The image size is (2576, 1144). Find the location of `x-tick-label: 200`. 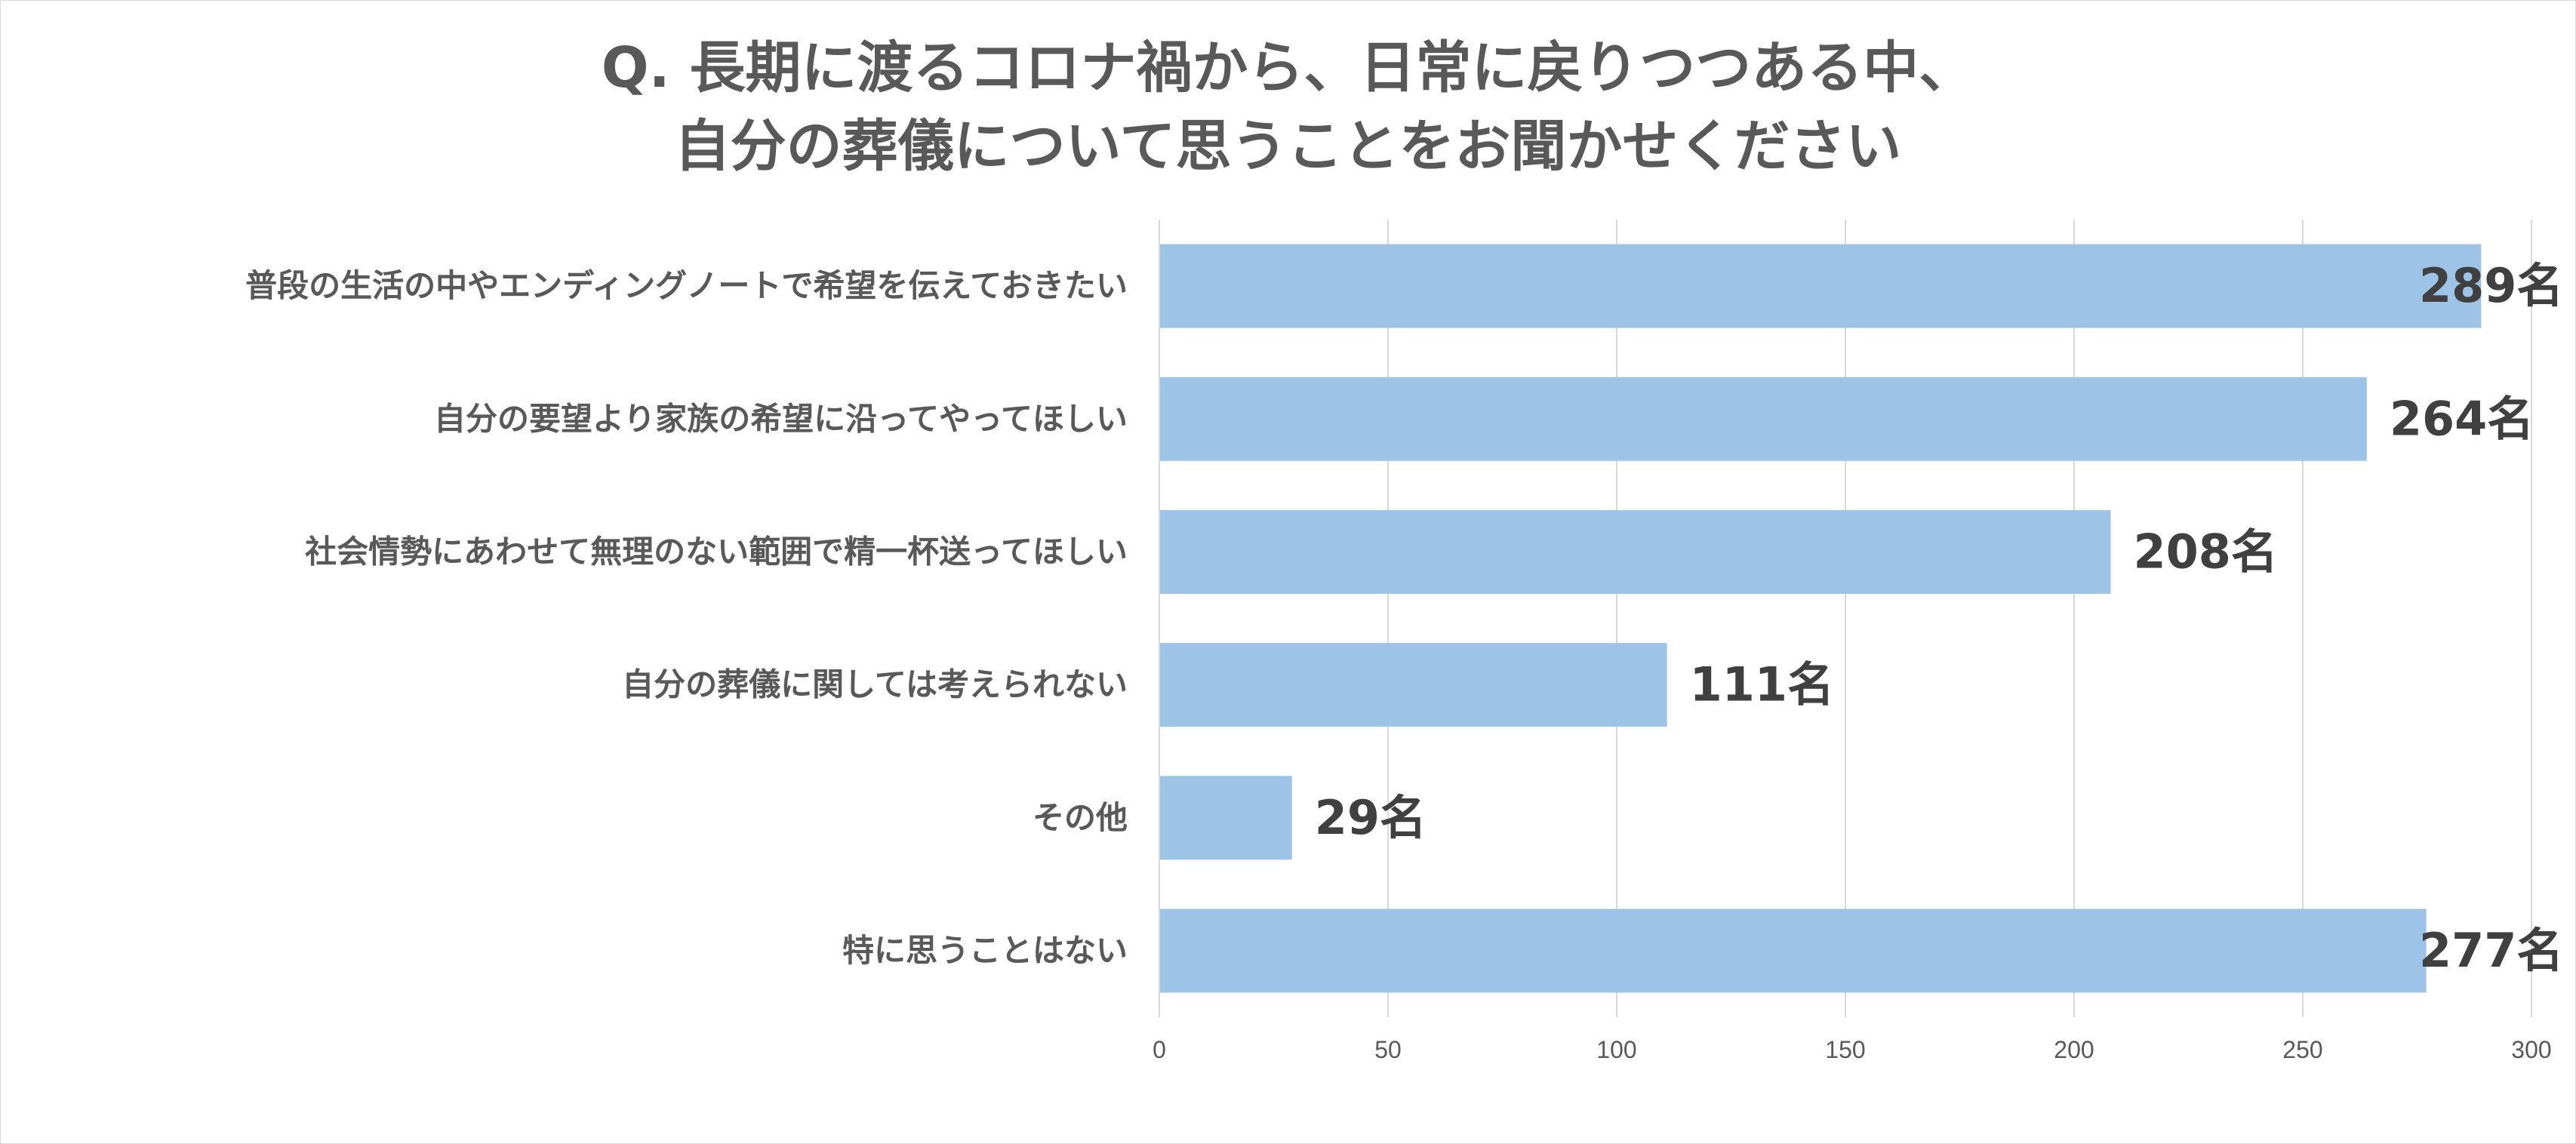

x-tick-label: 200 is located at coordinates (2074, 1049).